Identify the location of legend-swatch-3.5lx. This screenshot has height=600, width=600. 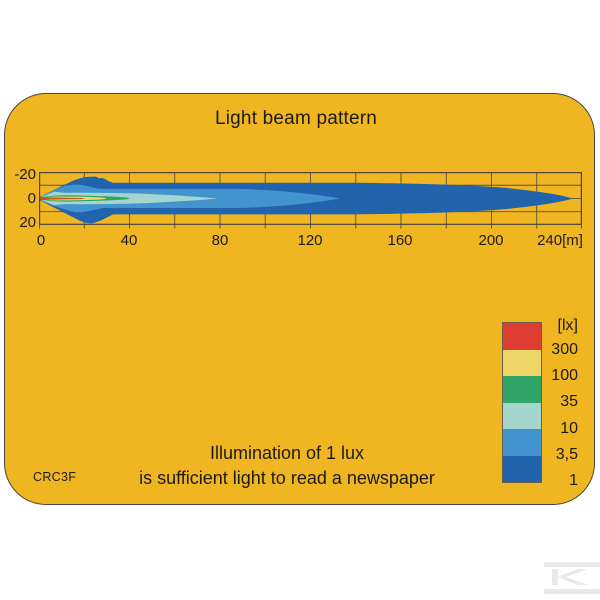
(522, 442).